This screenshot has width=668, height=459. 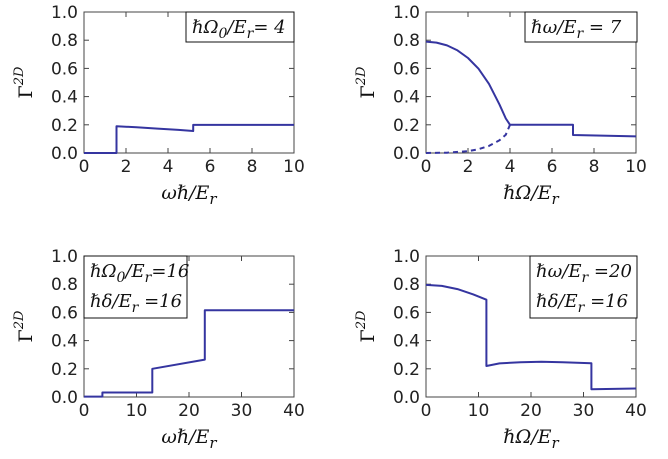 What do you see at coordinates (239, 29) in the screenshot?
I see `annotation-text: ℏΩ0/Er= 4` at bounding box center [239, 29].